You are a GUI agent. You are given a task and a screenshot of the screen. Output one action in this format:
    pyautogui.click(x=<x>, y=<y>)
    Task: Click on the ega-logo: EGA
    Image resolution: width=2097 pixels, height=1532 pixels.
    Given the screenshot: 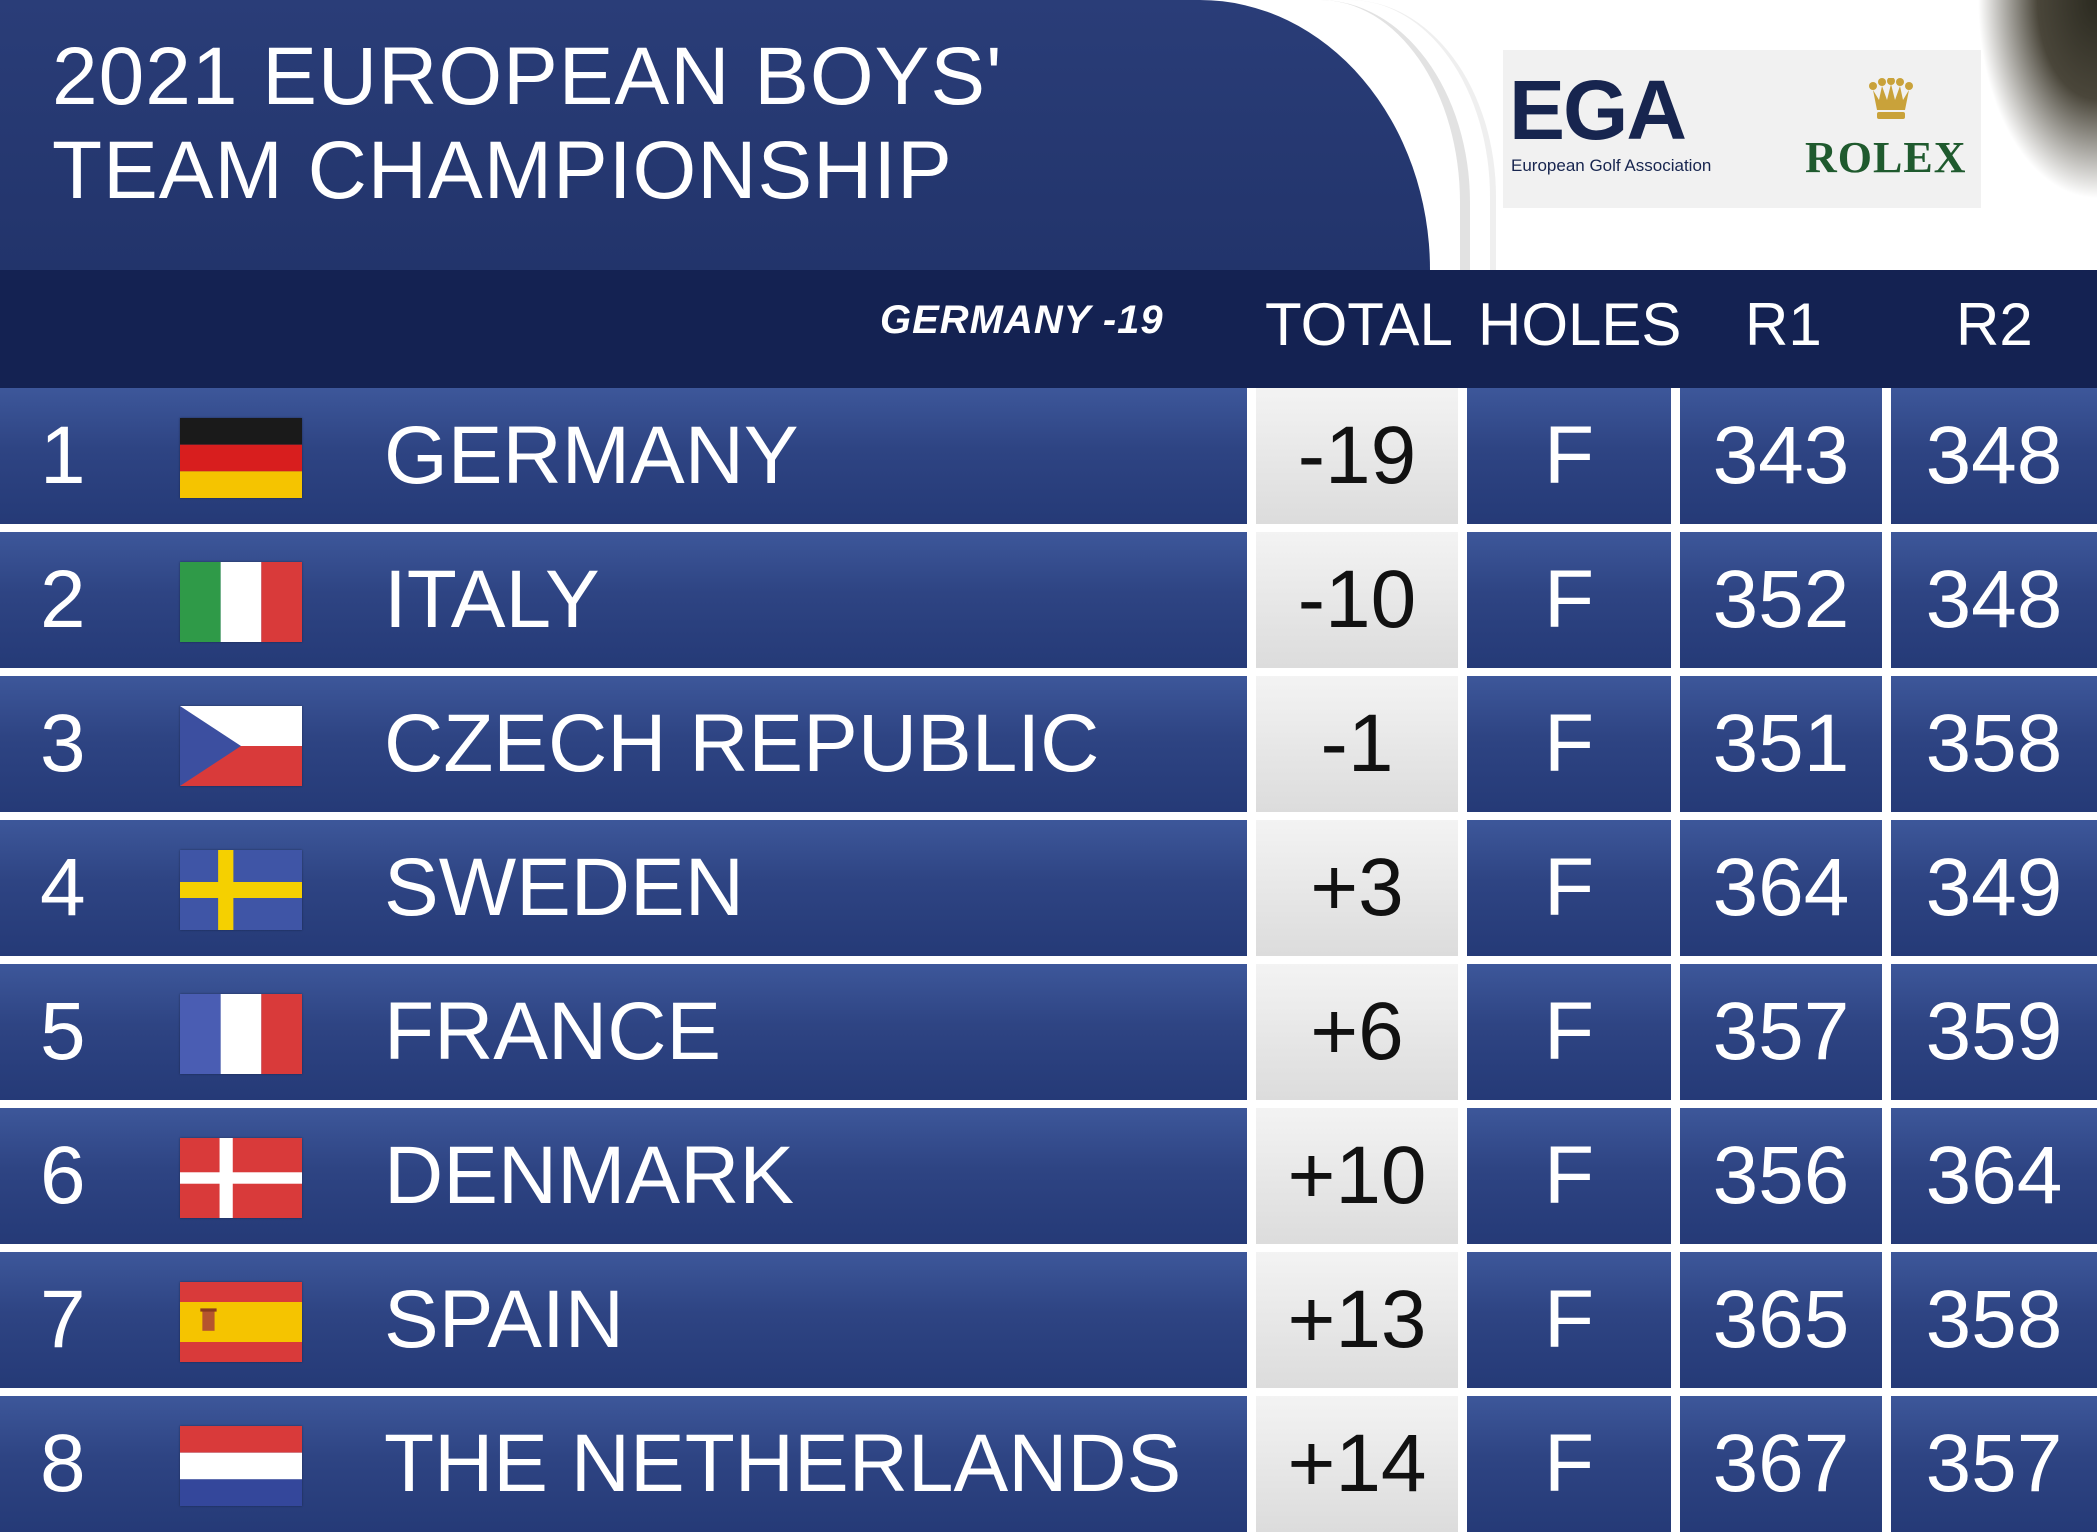 What is the action you would take?
    pyautogui.click(x=1598, y=110)
    